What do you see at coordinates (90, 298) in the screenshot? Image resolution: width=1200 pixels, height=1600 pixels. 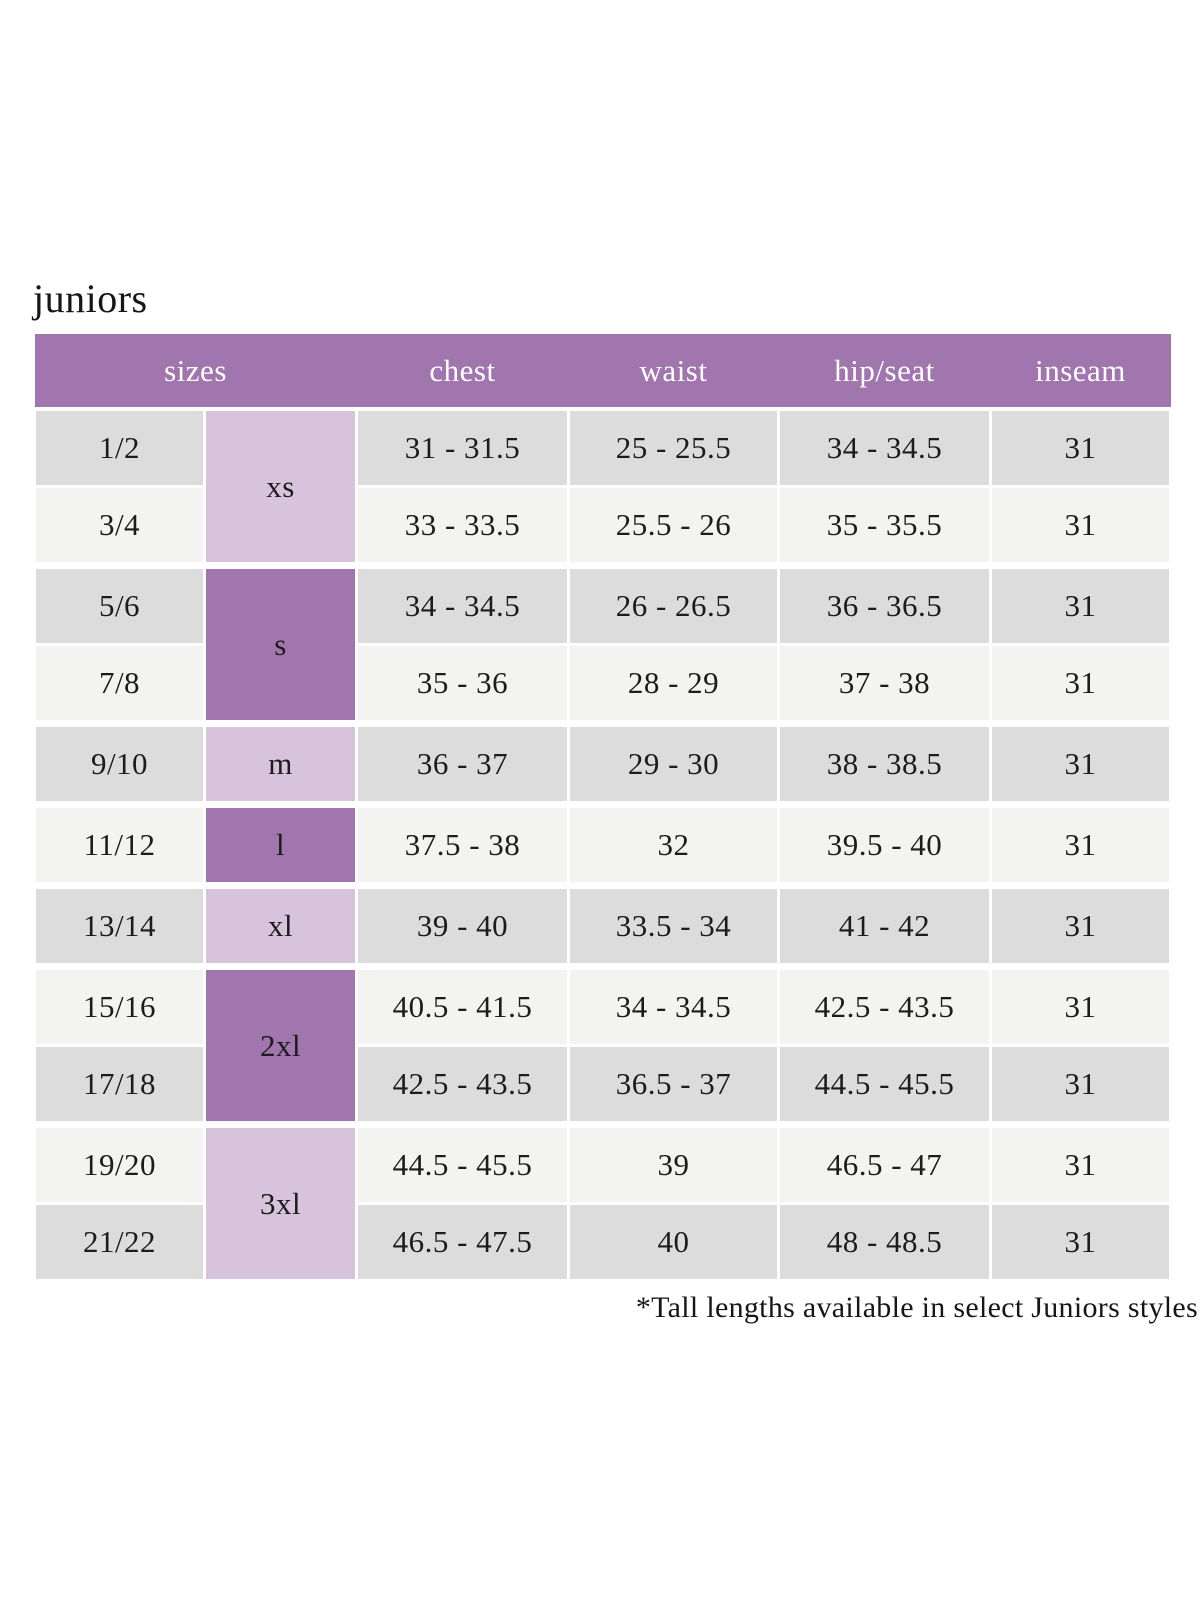 I see `page-title: juniors` at bounding box center [90, 298].